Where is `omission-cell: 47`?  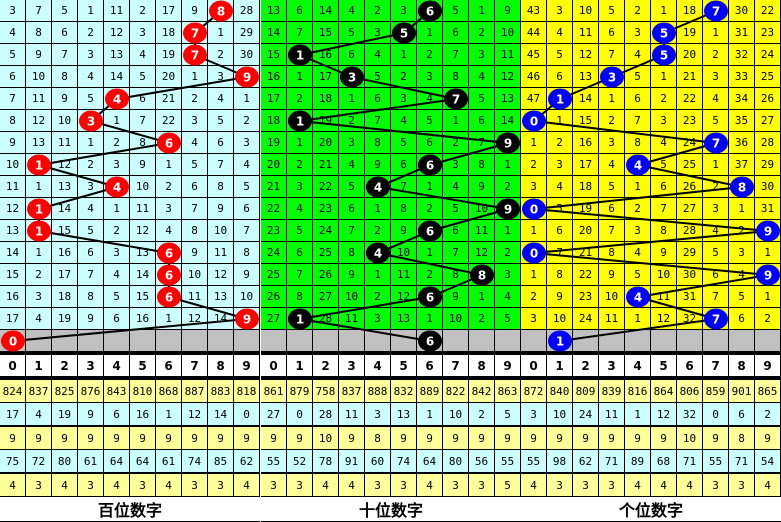
omission-cell: 47 is located at coordinates (534, 99).